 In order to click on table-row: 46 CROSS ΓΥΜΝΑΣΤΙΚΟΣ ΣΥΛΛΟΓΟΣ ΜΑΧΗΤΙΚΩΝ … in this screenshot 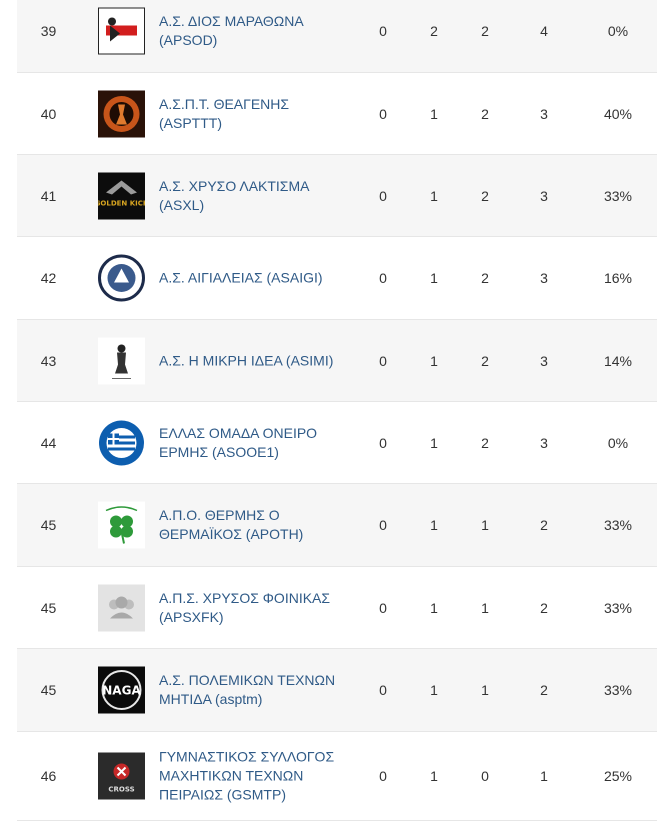, I will do `click(337, 776)`.